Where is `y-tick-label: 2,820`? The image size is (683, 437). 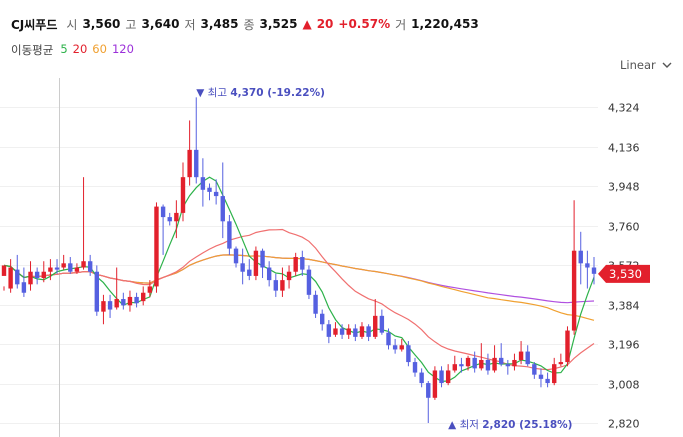 y-tick-label: 2,820 is located at coordinates (624, 424).